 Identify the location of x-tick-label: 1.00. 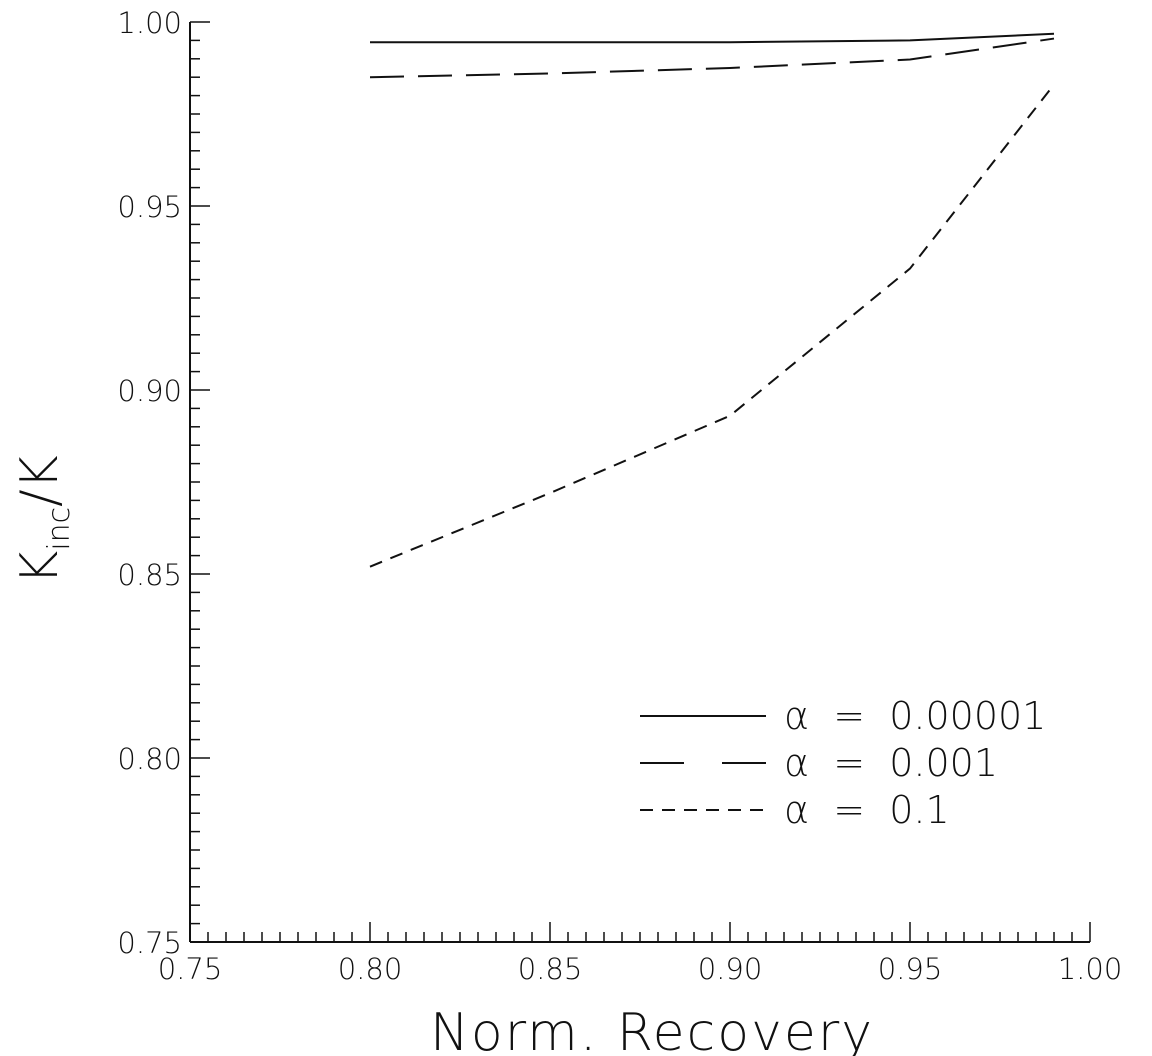
(1090, 969).